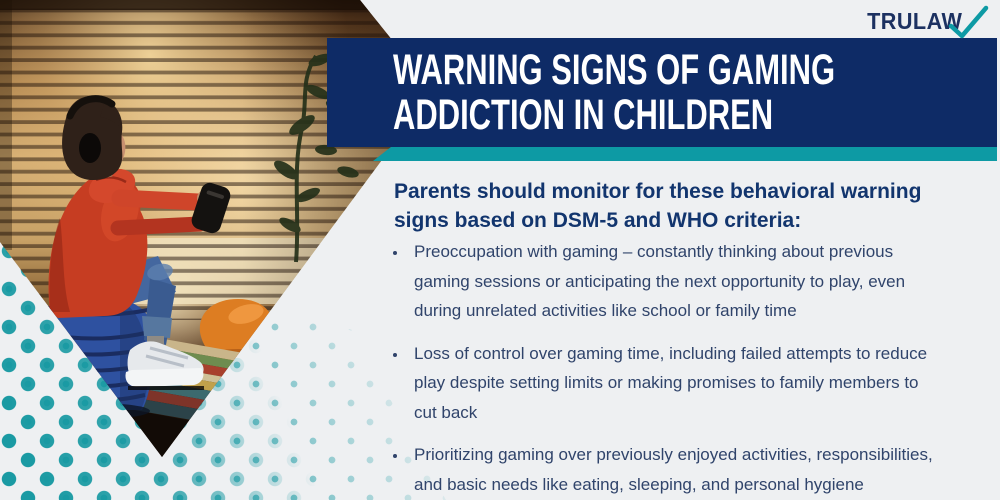 The height and width of the screenshot is (500, 1000). Describe the element at coordinates (446, 412) in the screenshot. I see `list-item-line: cut back` at that location.